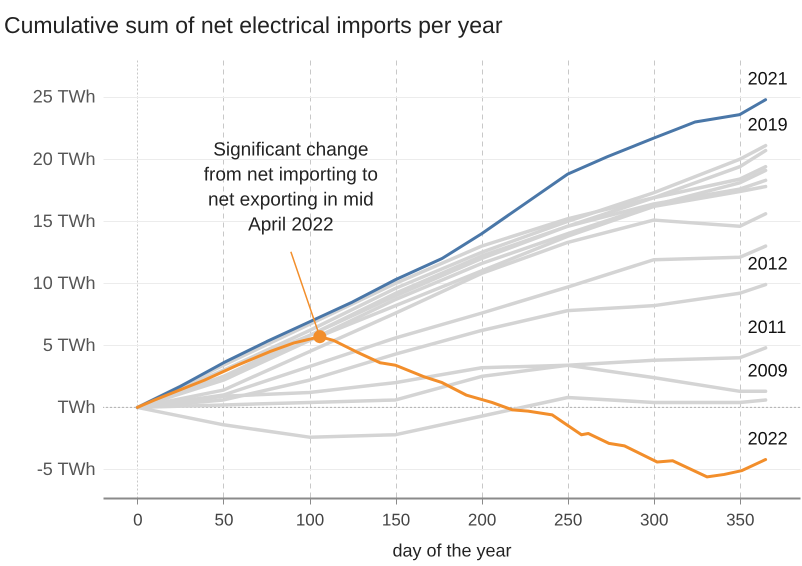 The height and width of the screenshot is (566, 802). Describe the element at coordinates (224, 520) in the screenshot. I see `x-tick-label: 50` at that location.